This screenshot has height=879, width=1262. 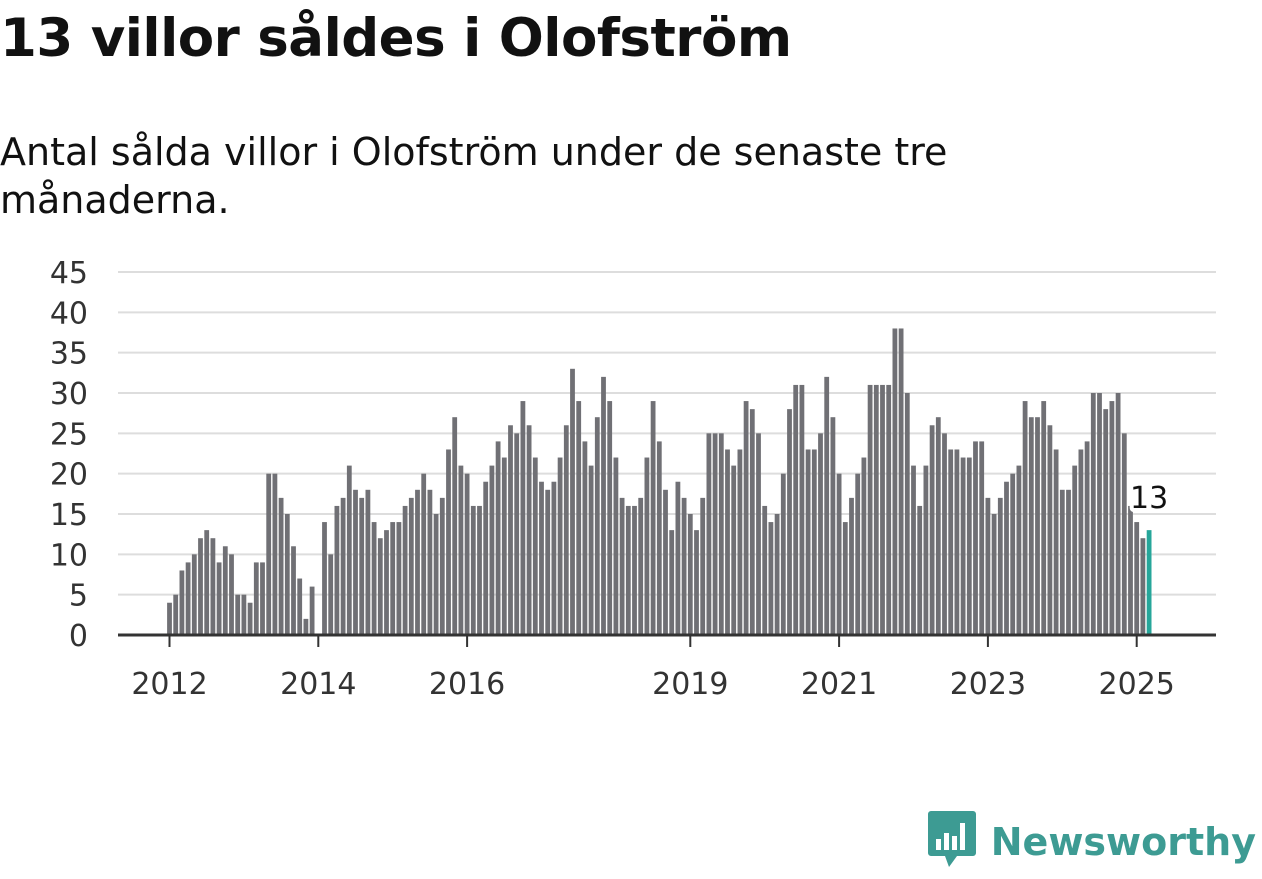 I want to click on y-tick-label: 15, so click(x=69, y=515).